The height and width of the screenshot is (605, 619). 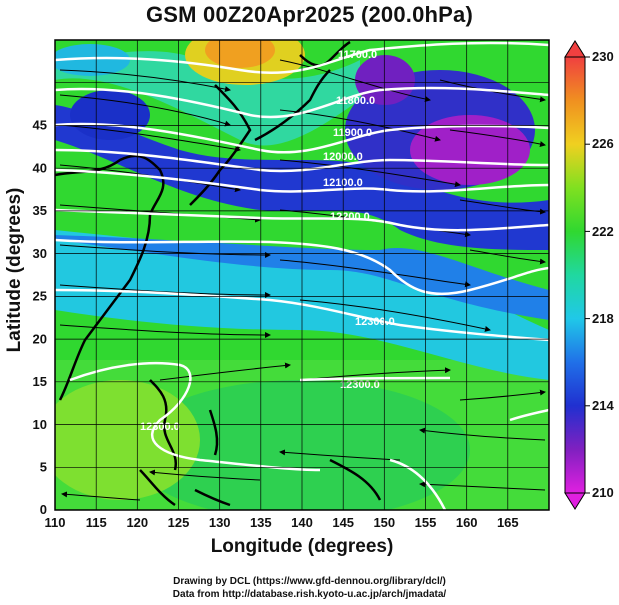 What do you see at coordinates (40, 338) in the screenshot?
I see `y-tick-label: 20` at bounding box center [40, 338].